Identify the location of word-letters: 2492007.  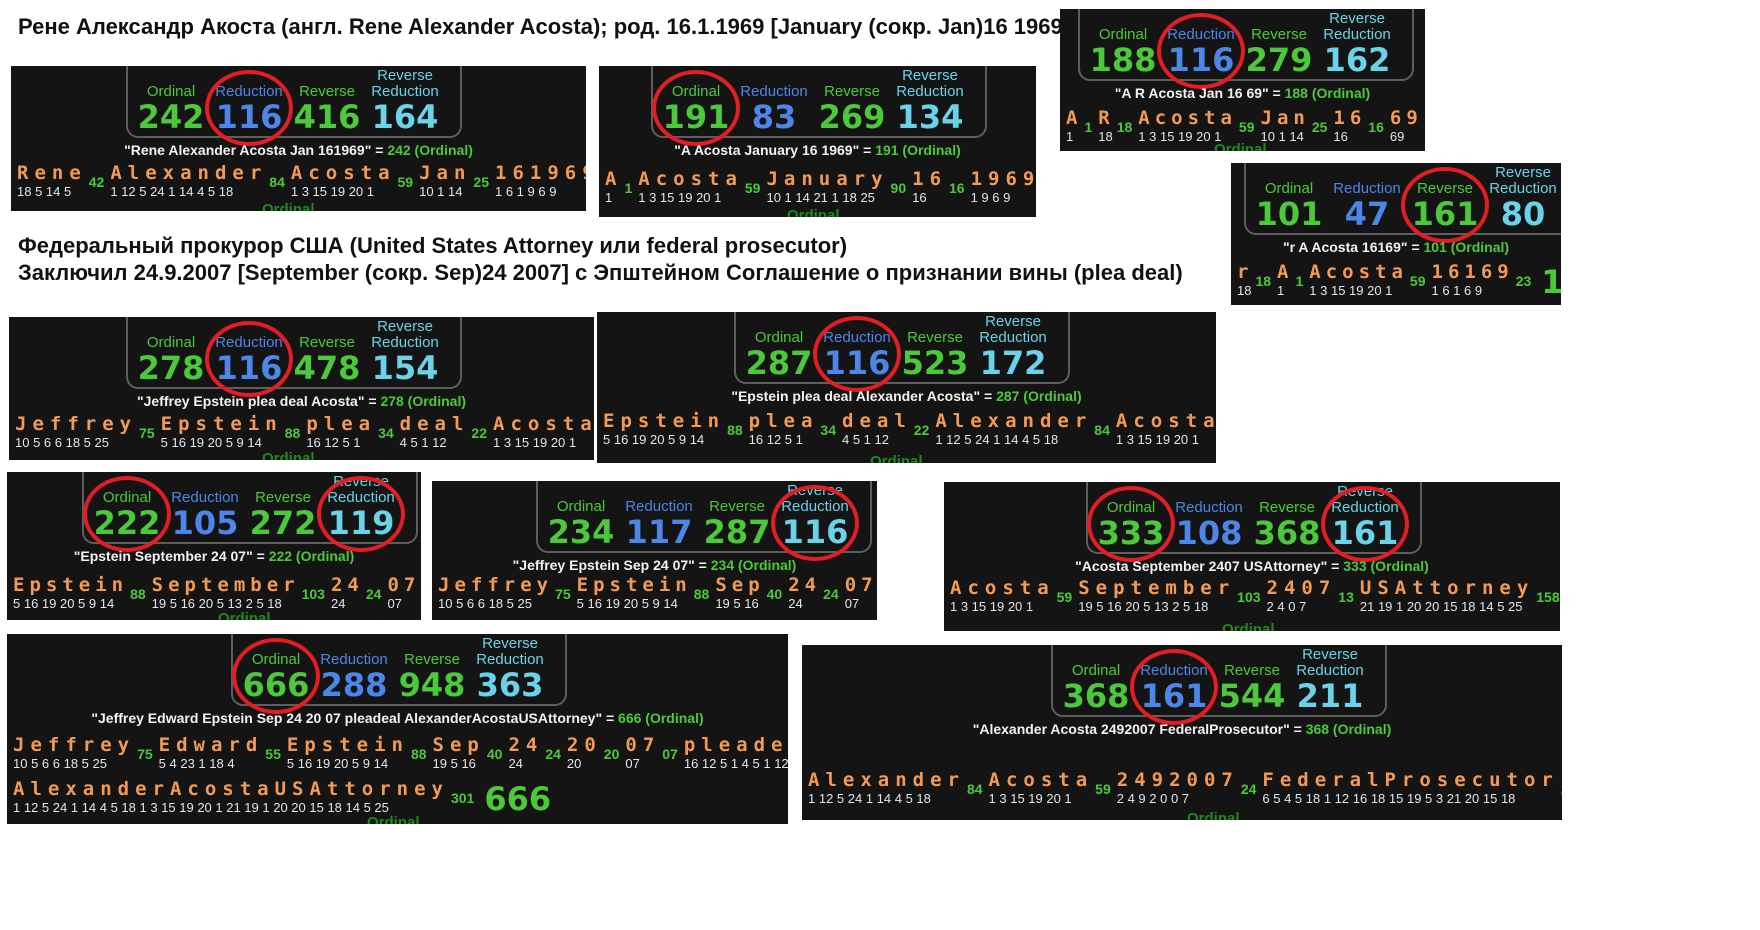
(1177, 780).